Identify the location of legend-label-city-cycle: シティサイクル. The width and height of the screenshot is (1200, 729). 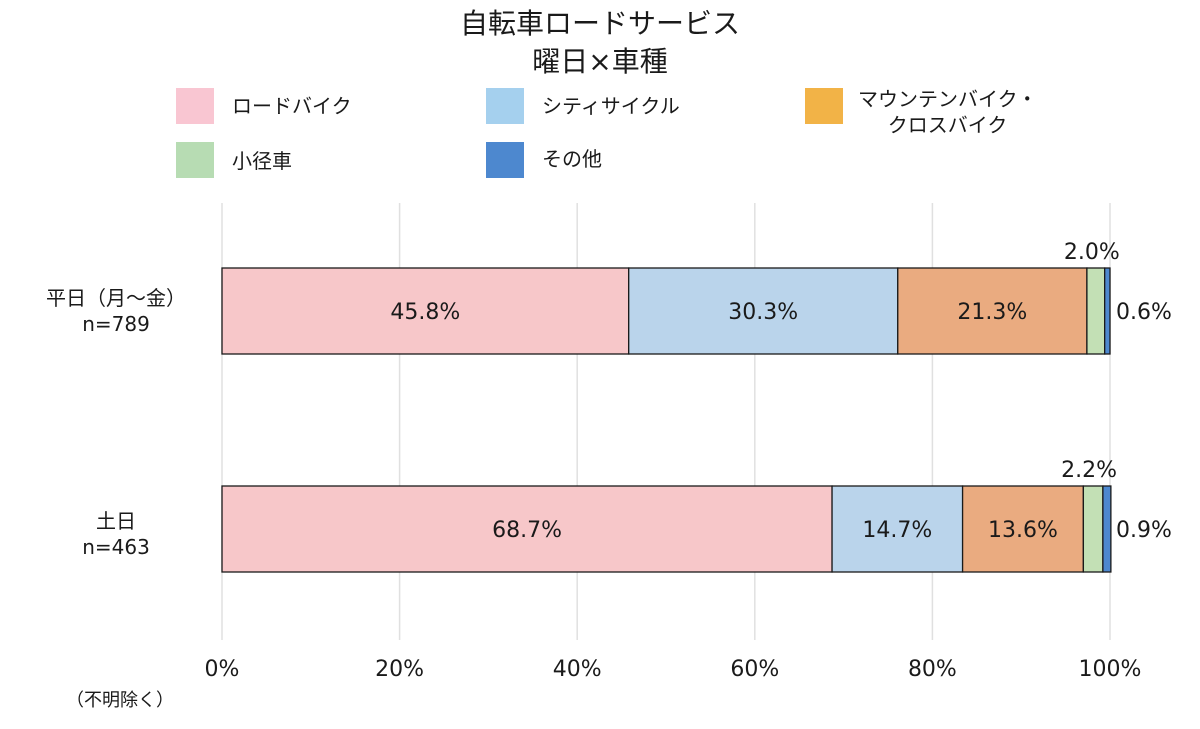
(611, 106).